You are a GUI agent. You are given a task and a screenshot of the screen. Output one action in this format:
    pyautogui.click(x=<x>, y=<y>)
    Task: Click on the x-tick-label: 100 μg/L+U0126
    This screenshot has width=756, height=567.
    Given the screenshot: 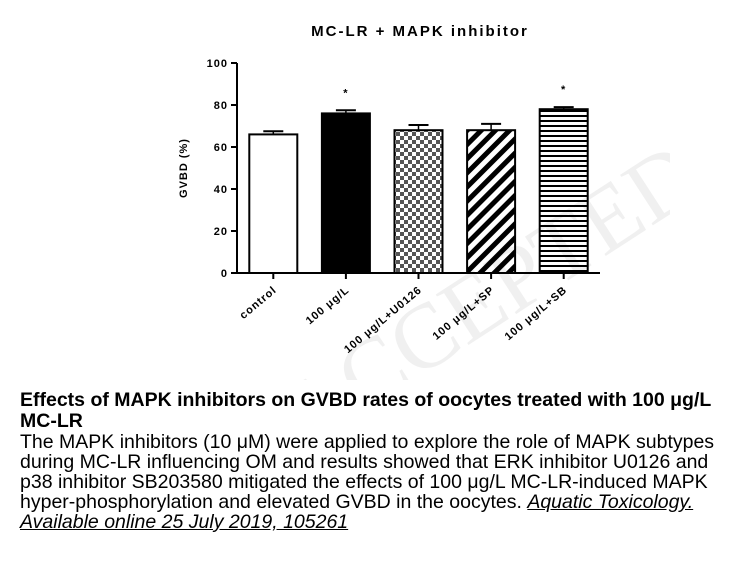 What is the action you would take?
    pyautogui.click(x=383, y=320)
    